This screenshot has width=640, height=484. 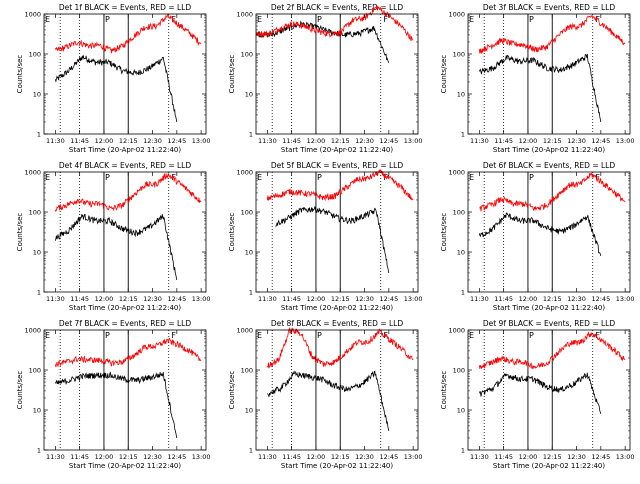 What do you see at coordinates (337, 165) in the screenshot?
I see `panel-title: Det 5f BLACK = Events, RED = LLD` at bounding box center [337, 165].